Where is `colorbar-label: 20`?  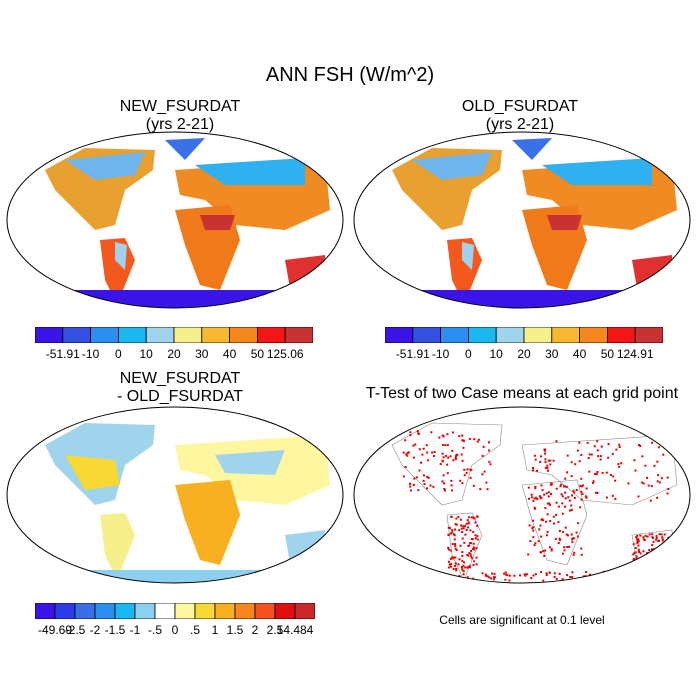
colorbar-label: 20 is located at coordinates (524, 354).